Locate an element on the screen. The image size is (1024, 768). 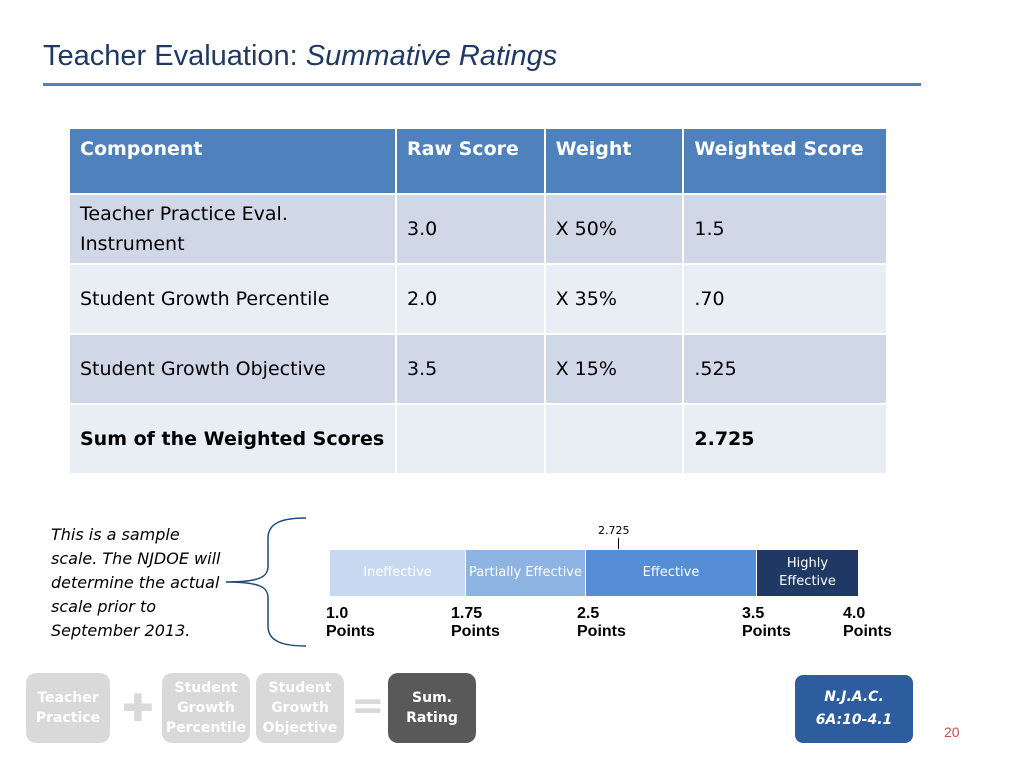
cell-component: Teacher Practice Eval. Instrument is located at coordinates (232, 229).